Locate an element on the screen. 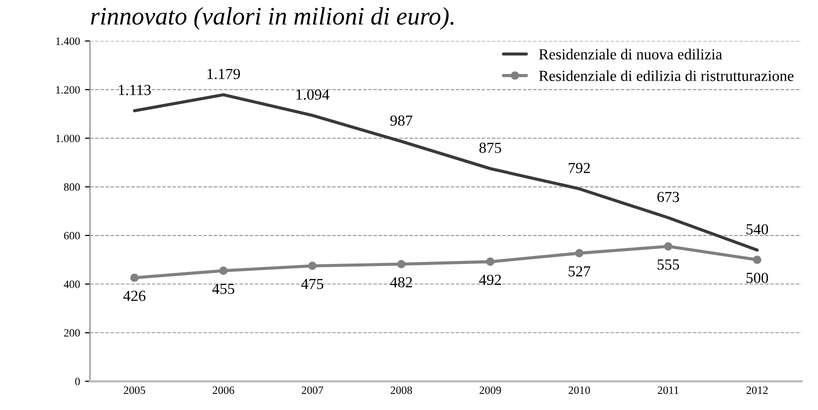 The height and width of the screenshot is (410, 818). data-label: 673 is located at coordinates (668, 197).